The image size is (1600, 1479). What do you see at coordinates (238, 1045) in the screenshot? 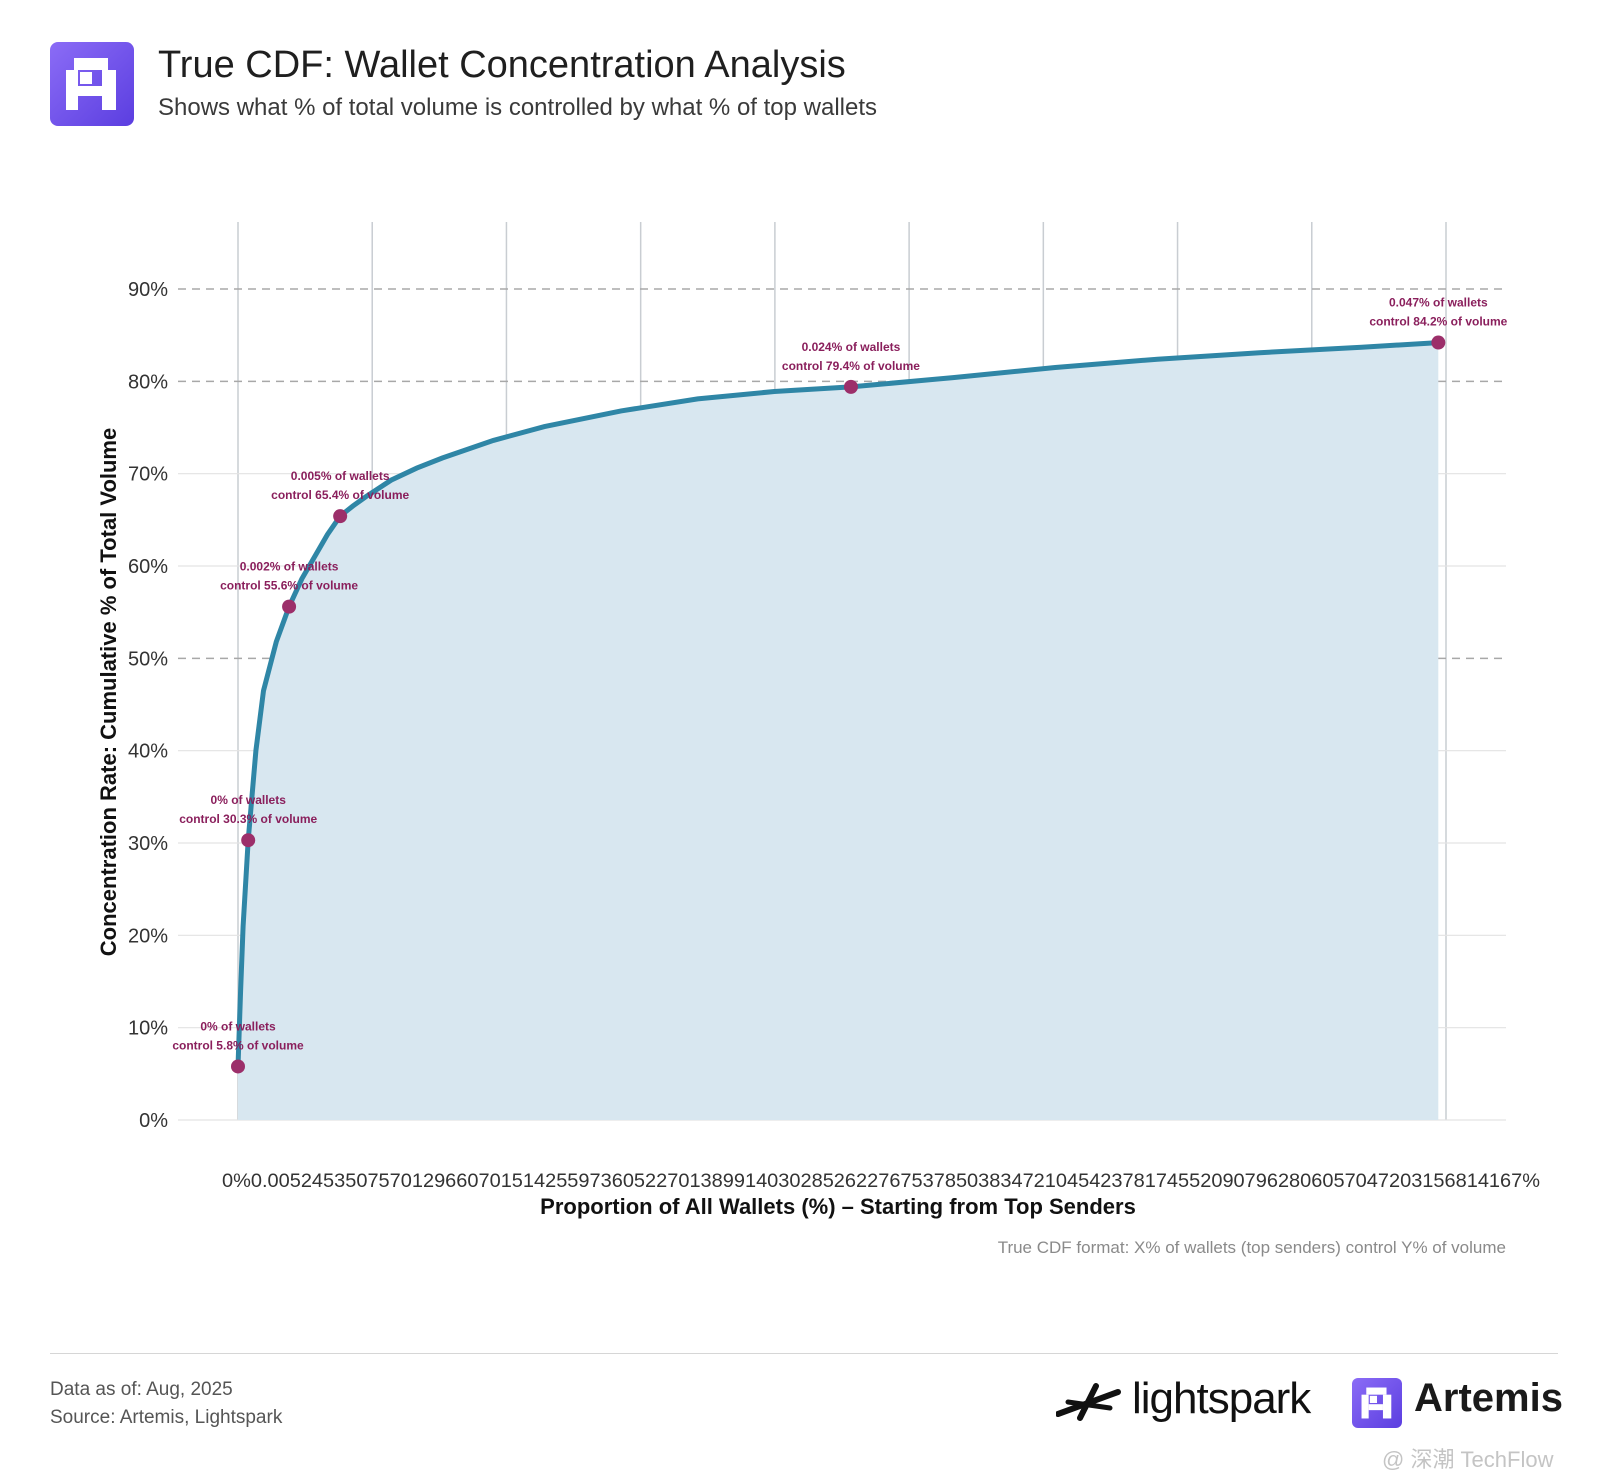
I see `point-annotation-line2: control 5.8% of volume` at bounding box center [238, 1045].